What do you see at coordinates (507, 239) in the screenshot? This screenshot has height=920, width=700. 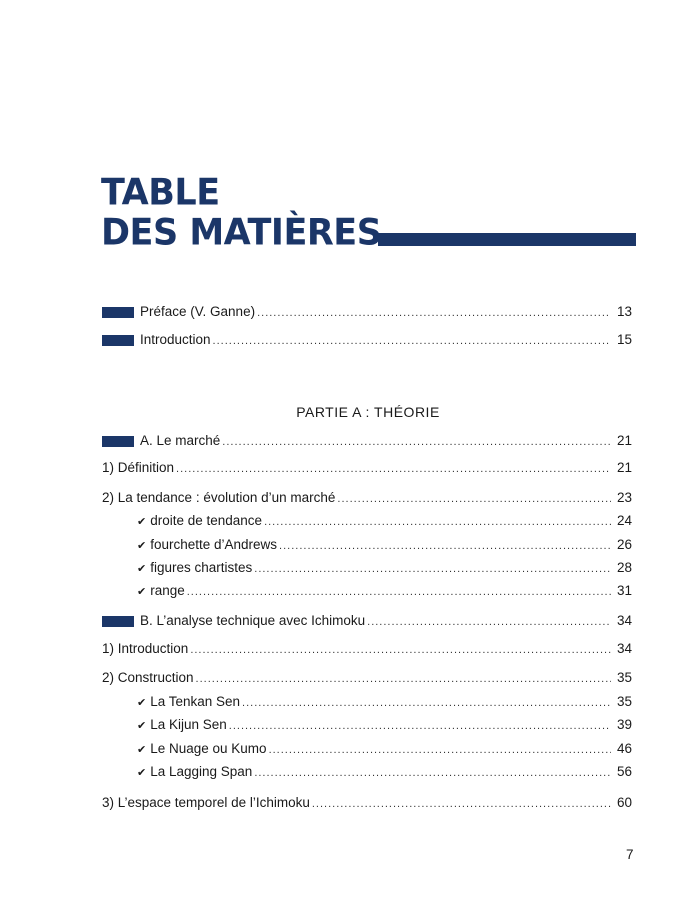 I see `title-underline-bar` at bounding box center [507, 239].